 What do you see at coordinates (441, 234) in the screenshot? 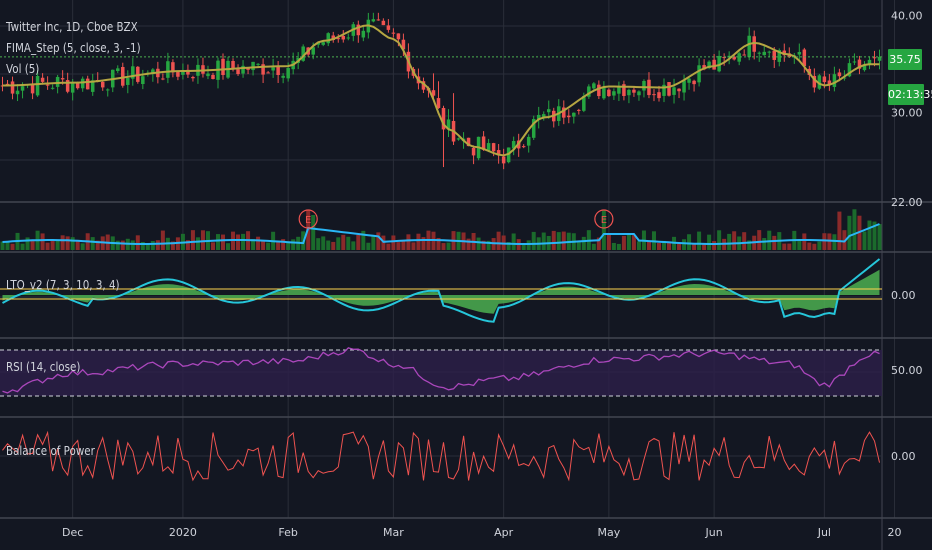
I see `volume-ma-line` at bounding box center [441, 234].